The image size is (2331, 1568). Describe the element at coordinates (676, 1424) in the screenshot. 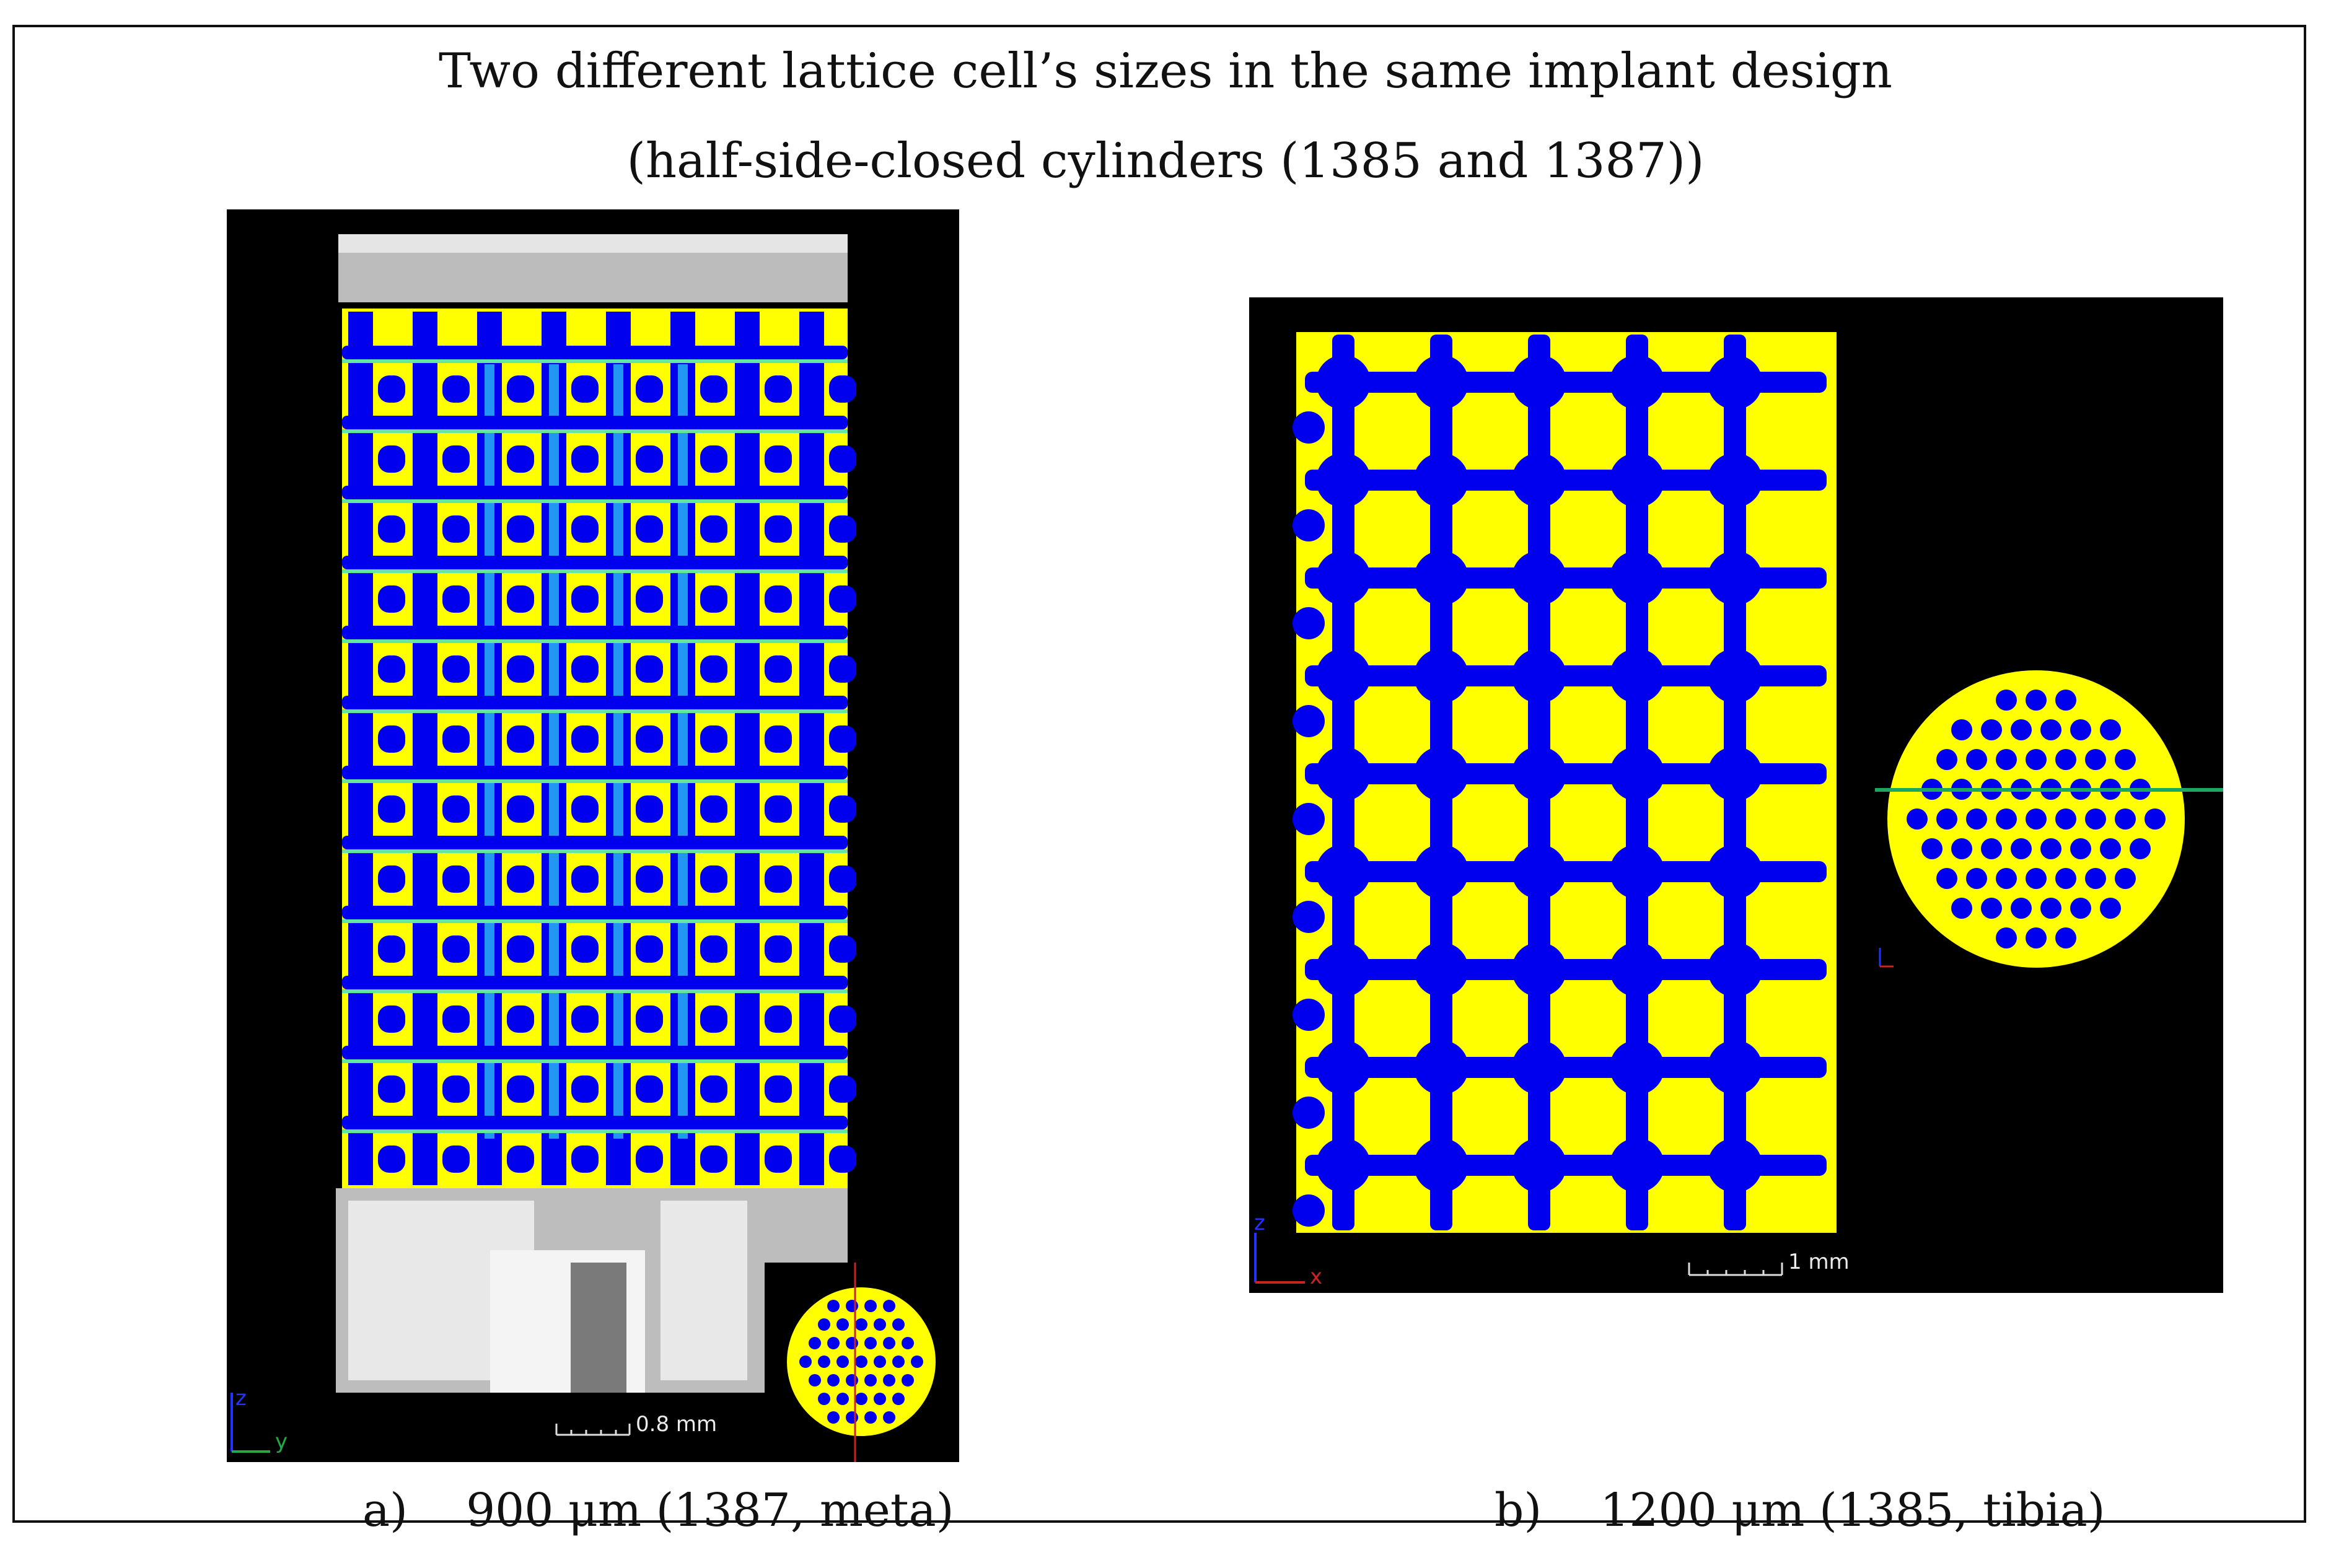

I see `panel-a-scale-label: 0.8 mm` at that location.